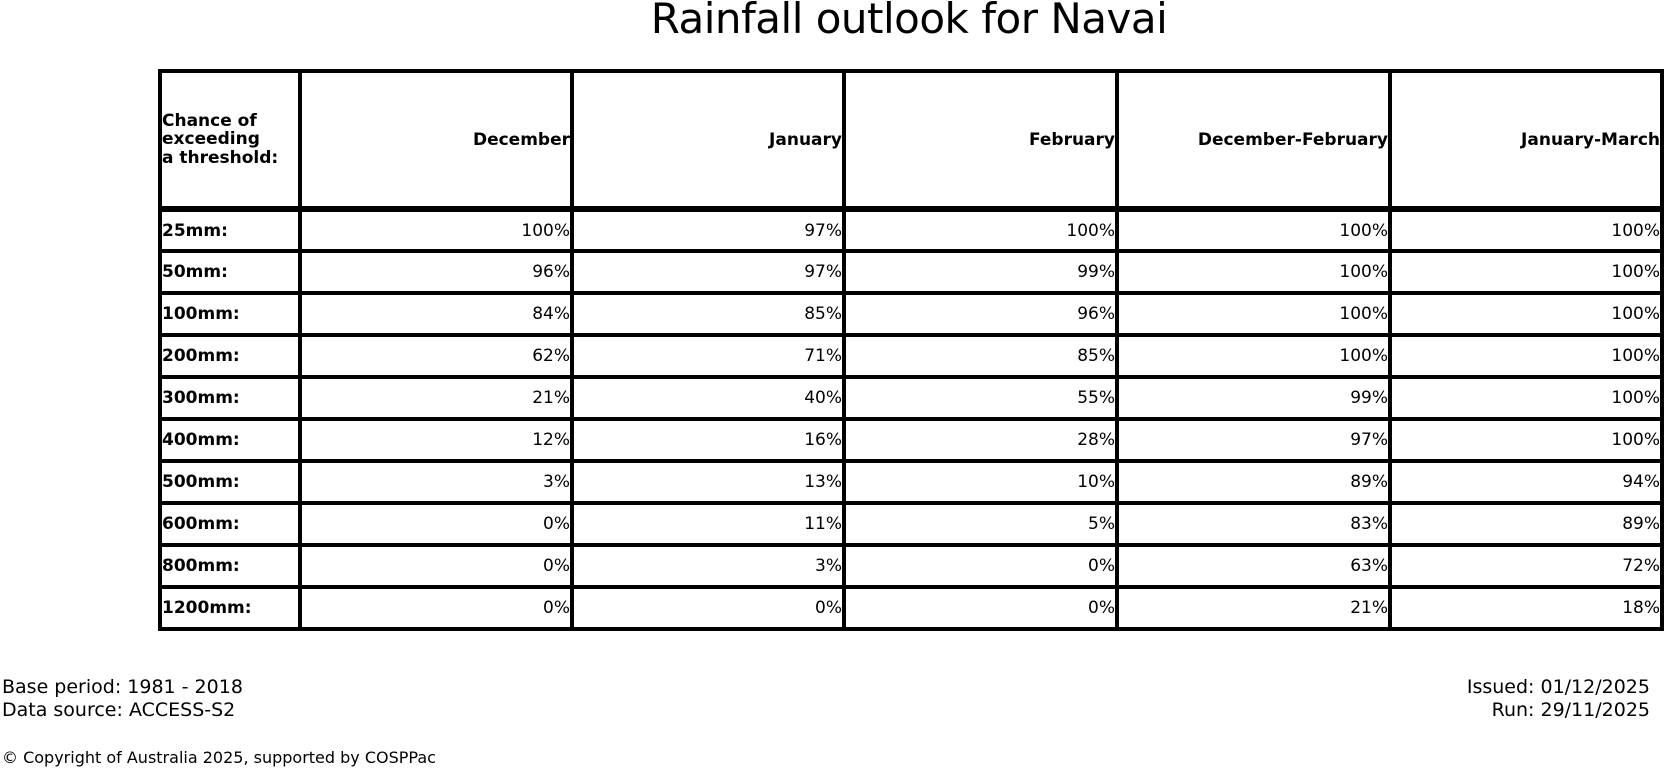 The image size is (1665, 769). Describe the element at coordinates (980, 440) in the screenshot. I see `probability-value: 28%` at that location.